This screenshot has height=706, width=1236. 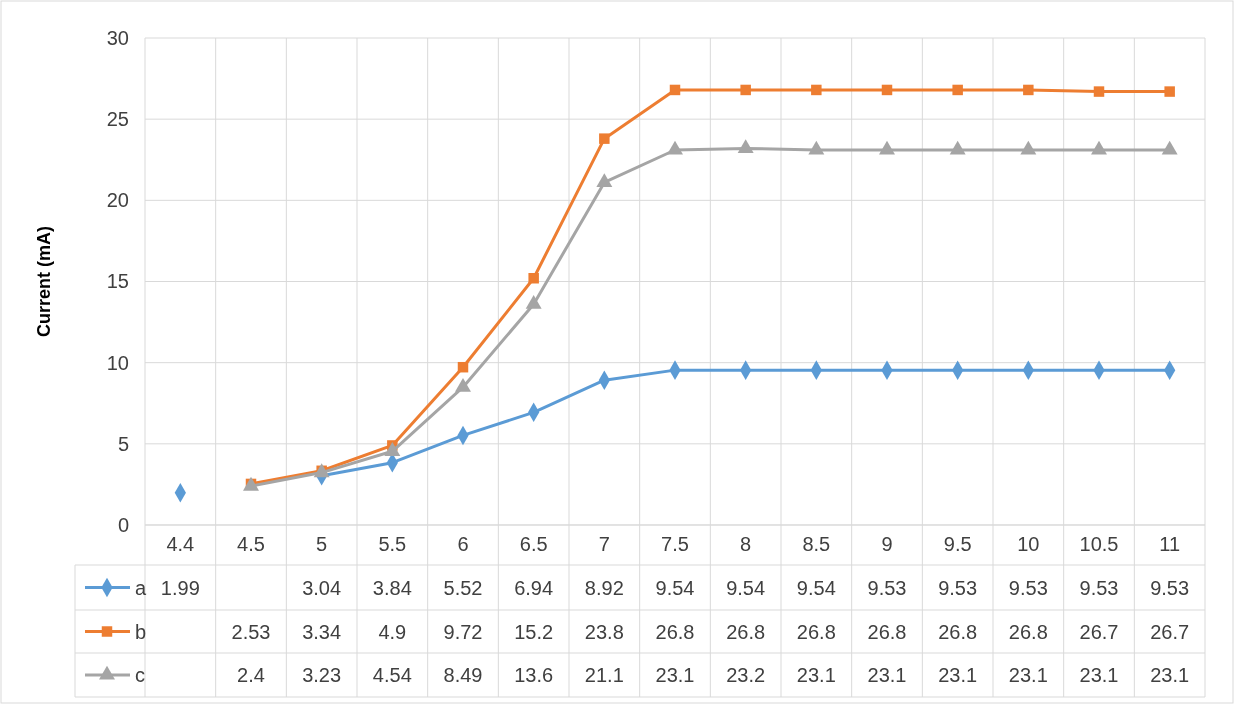 I want to click on data-label: 1.99, so click(x=180, y=587).